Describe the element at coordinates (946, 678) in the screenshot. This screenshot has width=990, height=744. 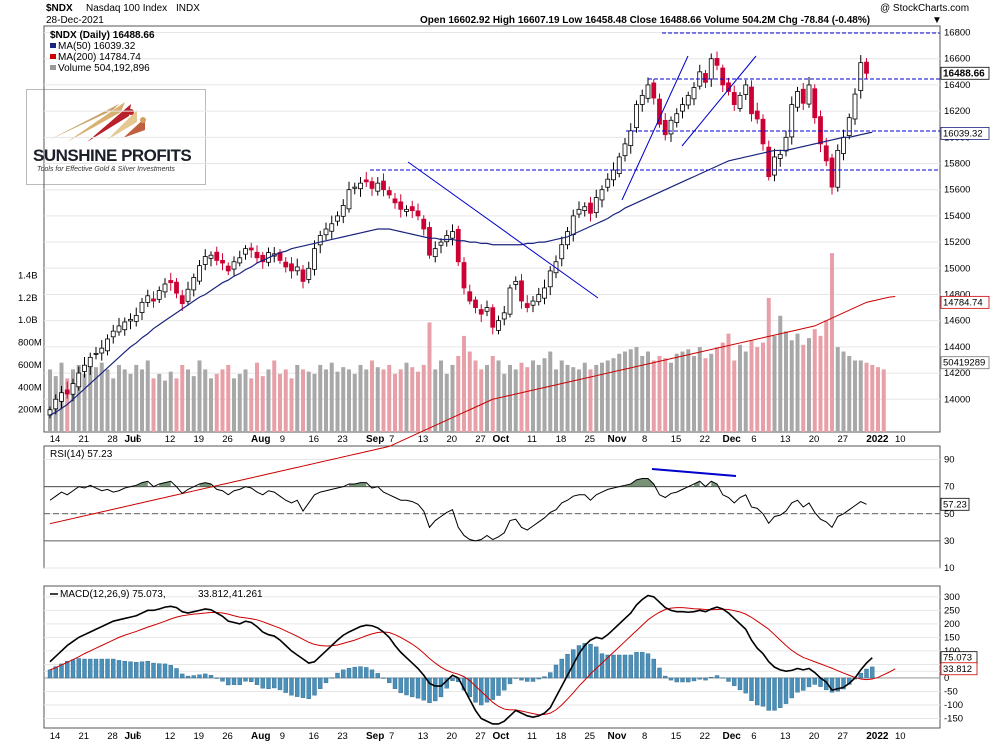
I see `macd-tick-label: 0` at that location.